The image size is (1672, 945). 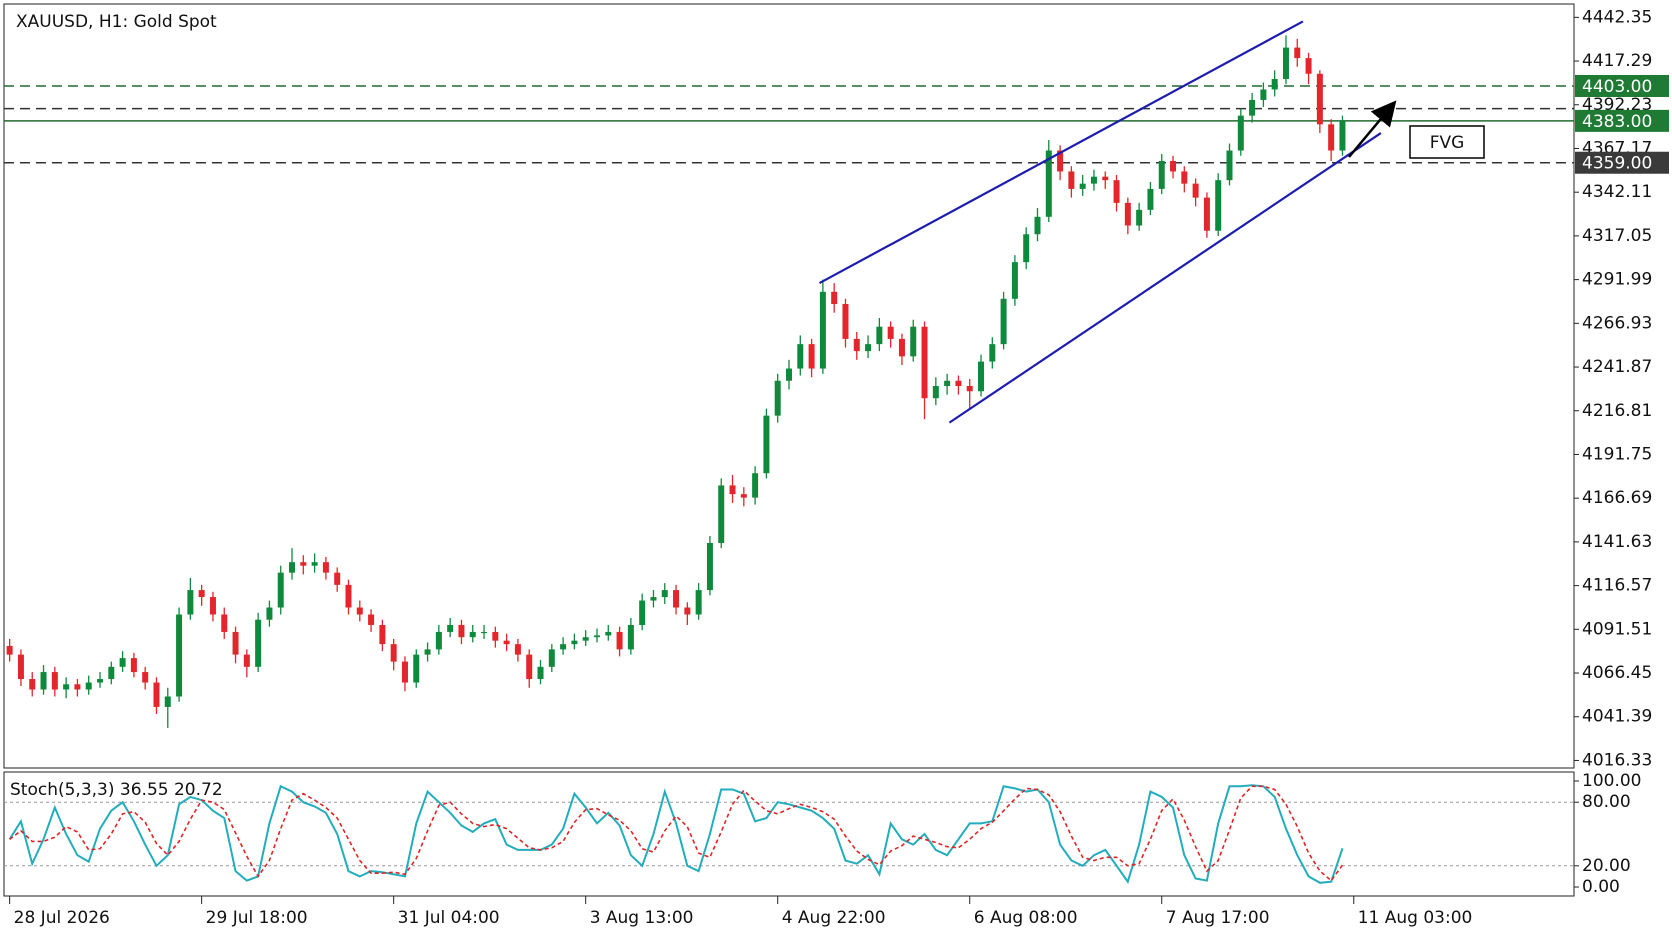 I want to click on y-tick-label: 4066.45, so click(x=1617, y=673).